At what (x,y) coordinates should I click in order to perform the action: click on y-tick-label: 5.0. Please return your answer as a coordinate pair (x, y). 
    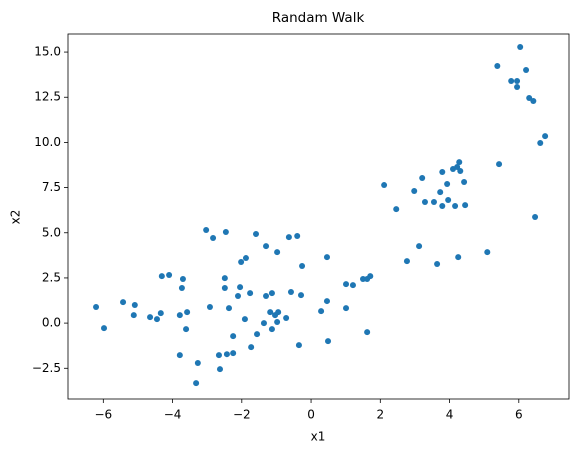
    Looking at the image, I should click on (51, 232).